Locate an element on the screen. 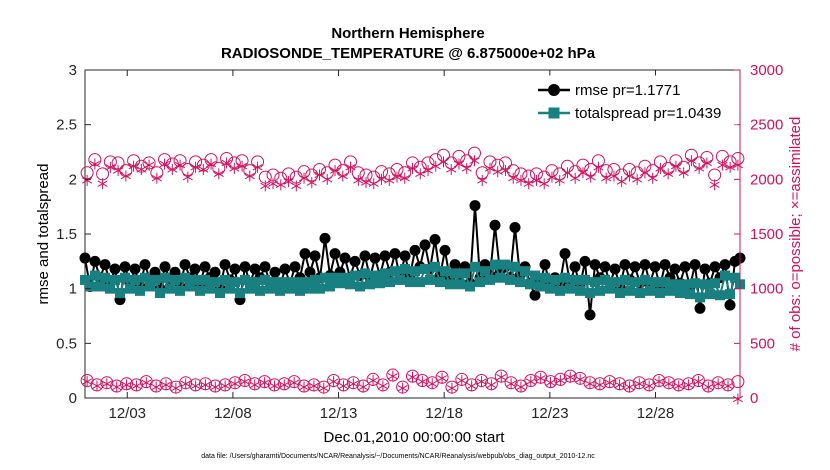 The image size is (830, 470). legend-rmse-label: rmse pr=1.1771 is located at coordinates (627, 90).